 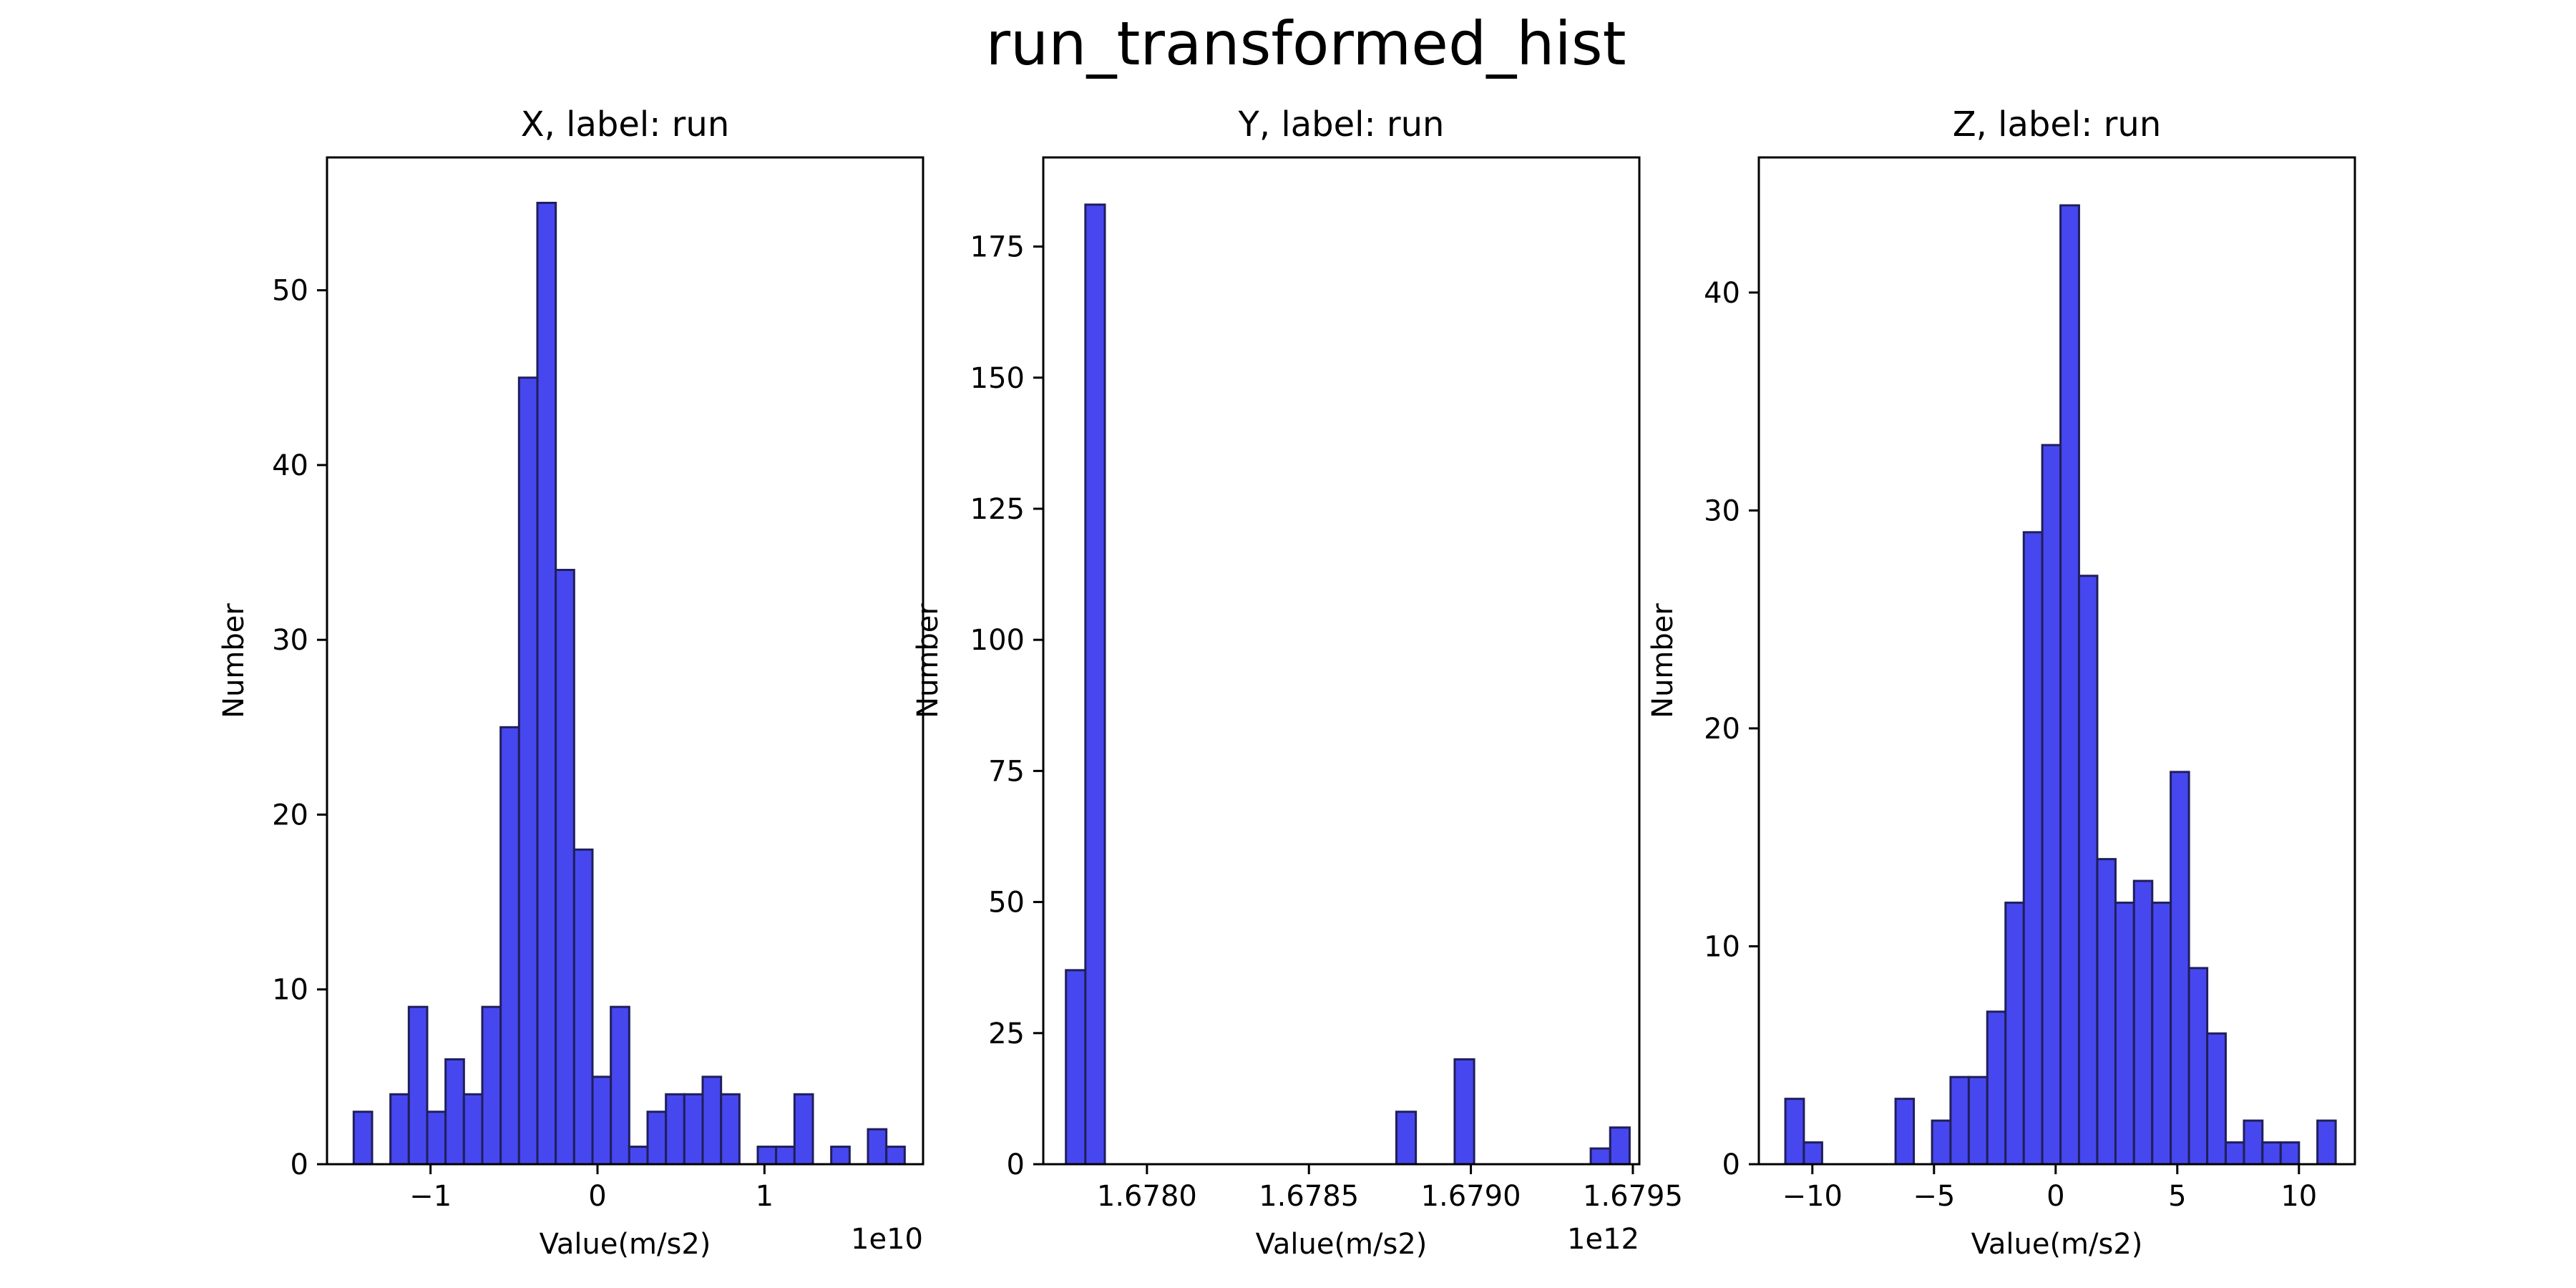 I want to click on x-tick-label: −1, so click(x=430, y=1196).